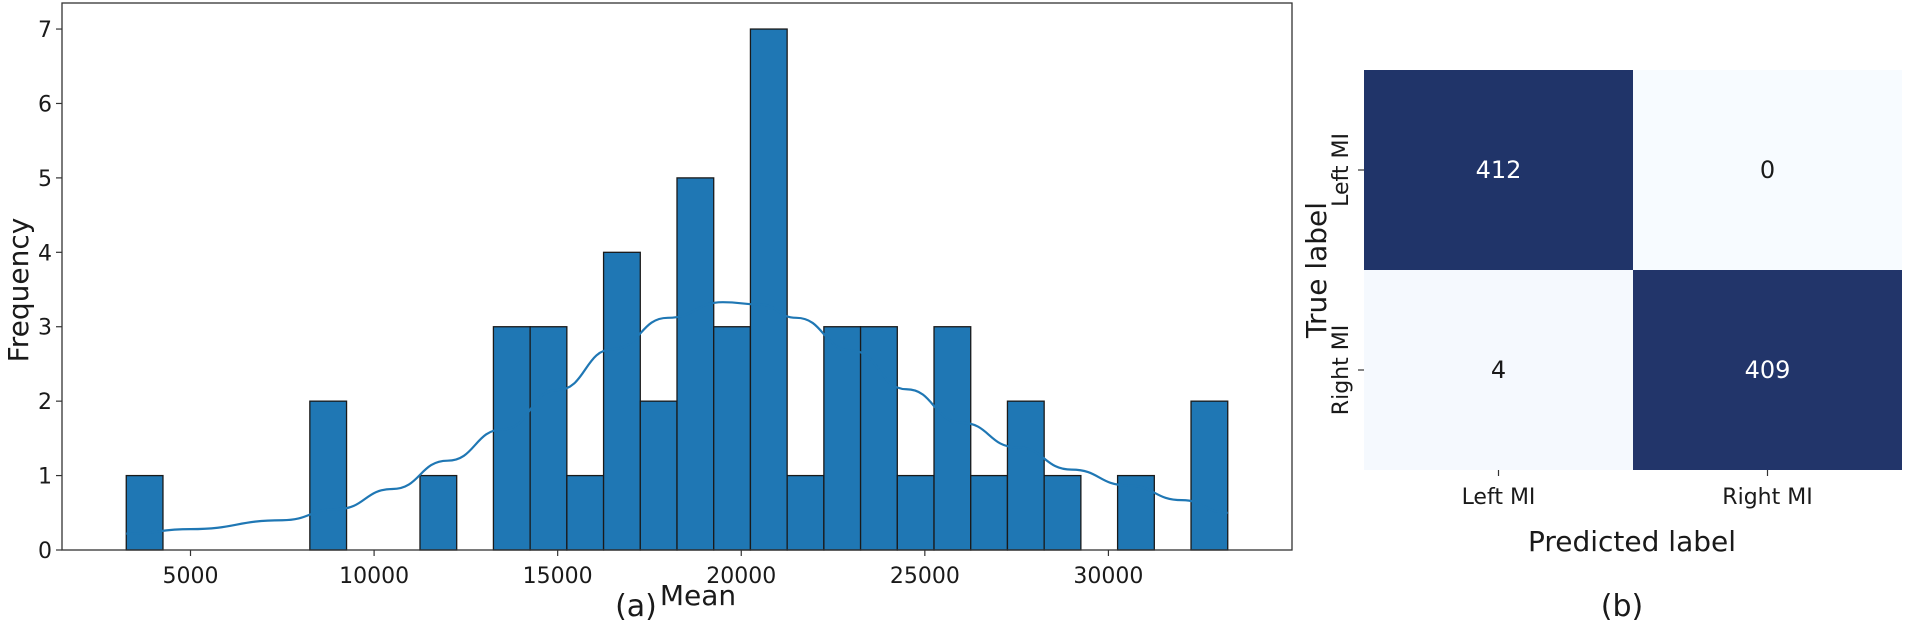 This screenshot has height=631, width=1905. Describe the element at coordinates (1346, 274) in the screenshot. I see `confusion-matrix-y-ticks: Left MI Right MI` at that location.